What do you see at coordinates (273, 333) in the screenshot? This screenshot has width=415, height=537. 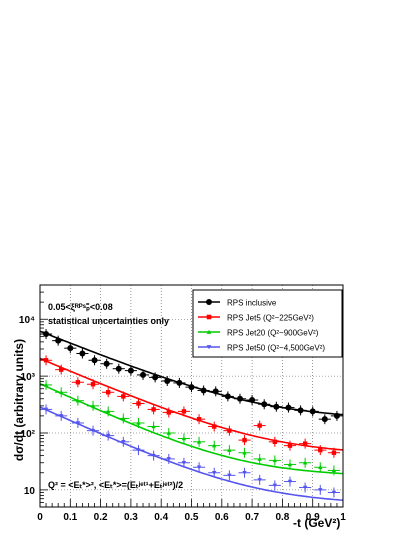 I see `legend-label: RPS Jet20 (Q²~900GeV²)` at bounding box center [273, 333].